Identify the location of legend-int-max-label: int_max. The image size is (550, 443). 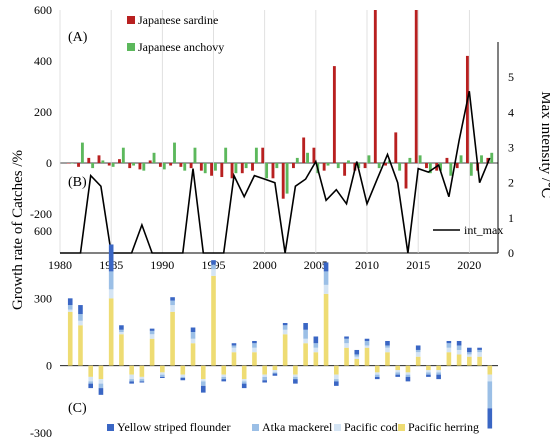
(483, 230).